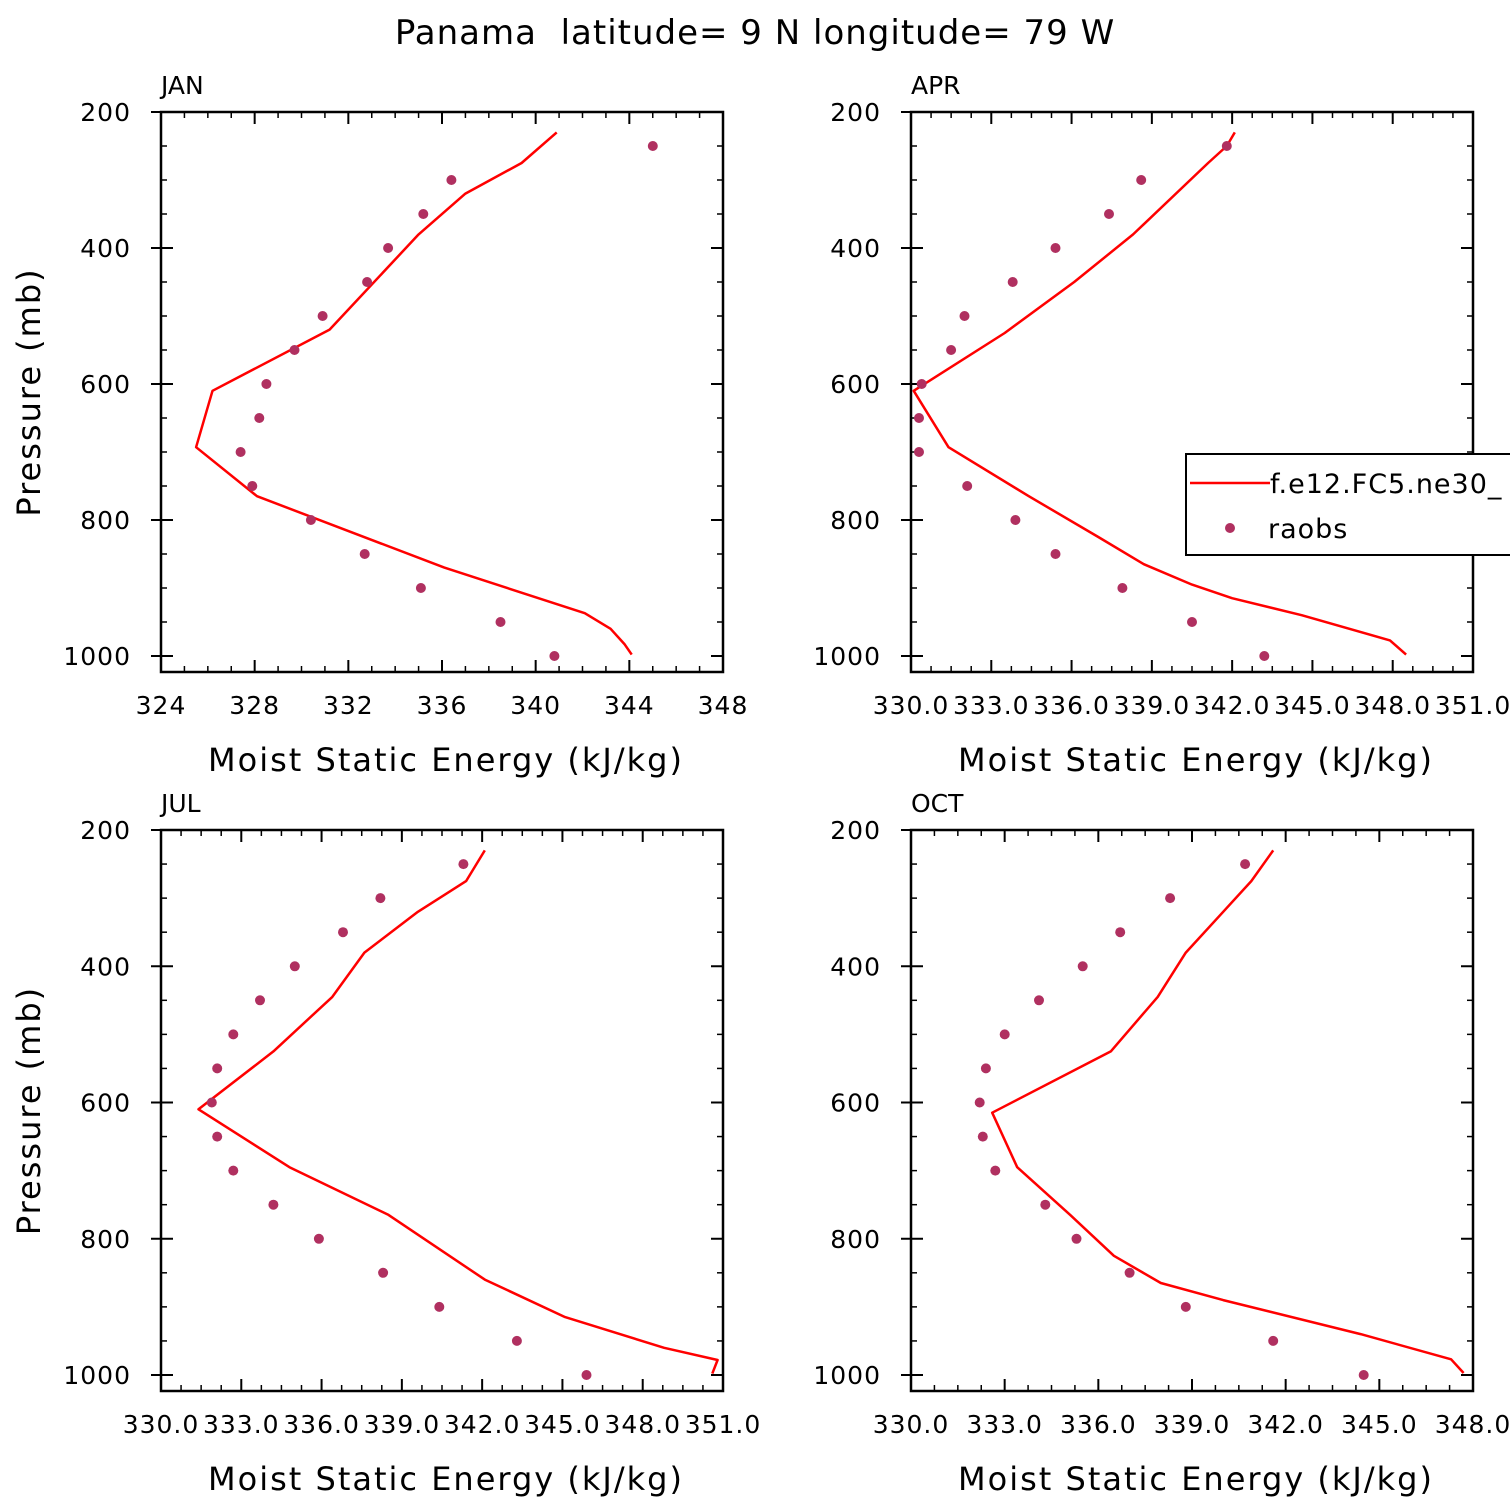  What do you see at coordinates (181, 85) in the screenshot?
I see `panel-month-label: JAN` at bounding box center [181, 85].